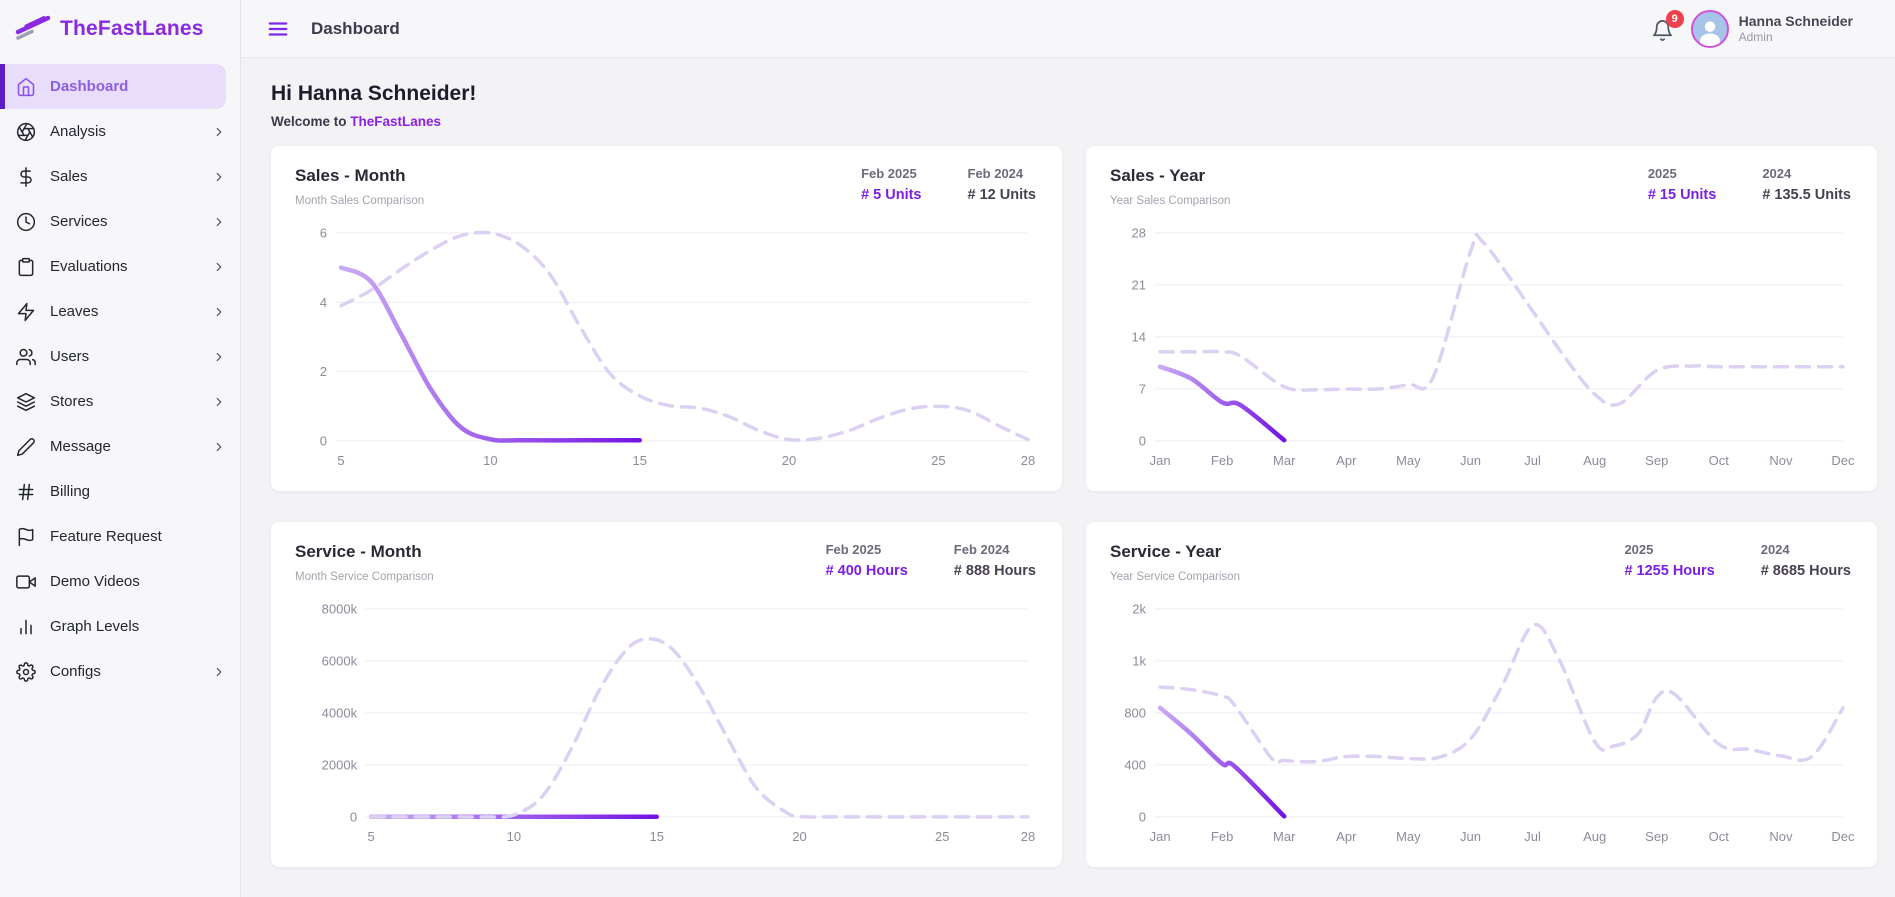 The image size is (1895, 897). What do you see at coordinates (1284, 460) in the screenshot?
I see `svg-text: Mar` at bounding box center [1284, 460].